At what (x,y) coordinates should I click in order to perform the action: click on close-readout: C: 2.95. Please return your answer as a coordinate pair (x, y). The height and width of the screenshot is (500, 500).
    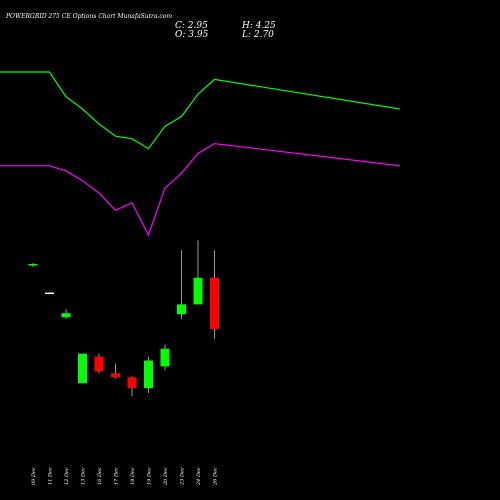
    Looking at the image, I should click on (191, 26).